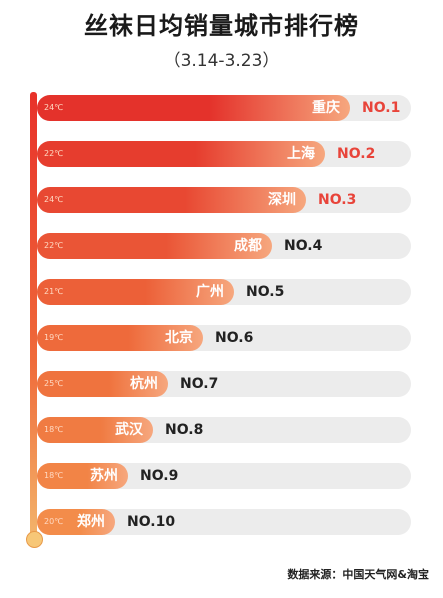 The width and height of the screenshot is (443, 598). What do you see at coordinates (54, 337) in the screenshot?
I see `temperature-label: 19℃` at bounding box center [54, 337].